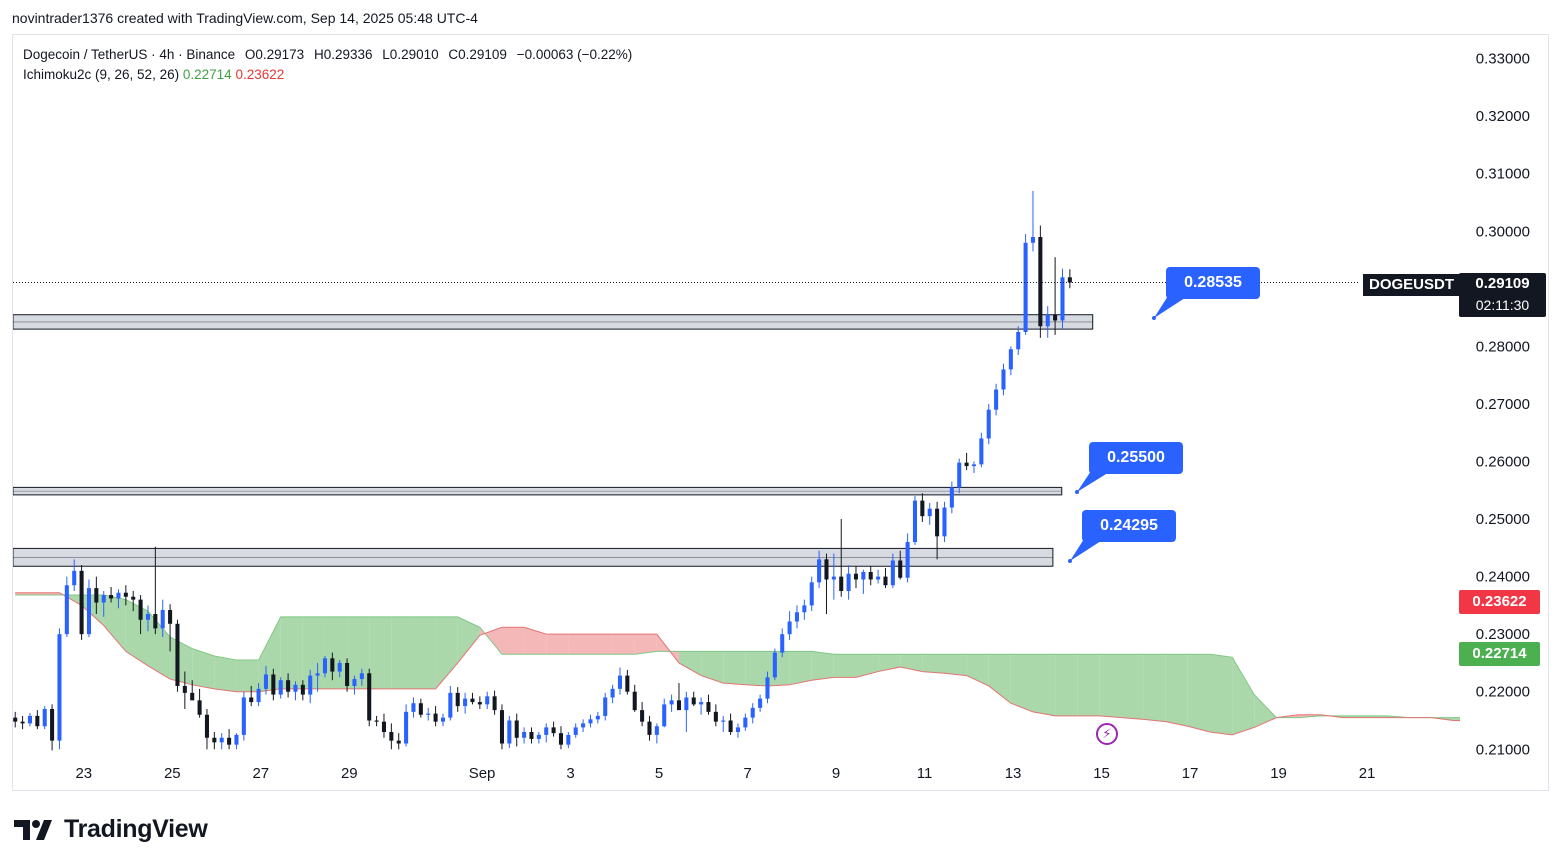 This screenshot has width=1563, height=867. I want to click on y-tick-label: 0.26000, so click(1503, 461).